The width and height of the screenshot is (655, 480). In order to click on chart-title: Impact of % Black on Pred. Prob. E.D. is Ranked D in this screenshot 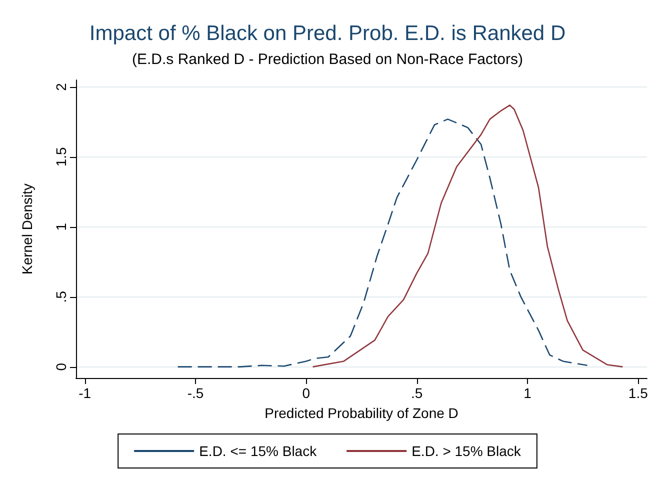, I will do `click(327, 33)`.